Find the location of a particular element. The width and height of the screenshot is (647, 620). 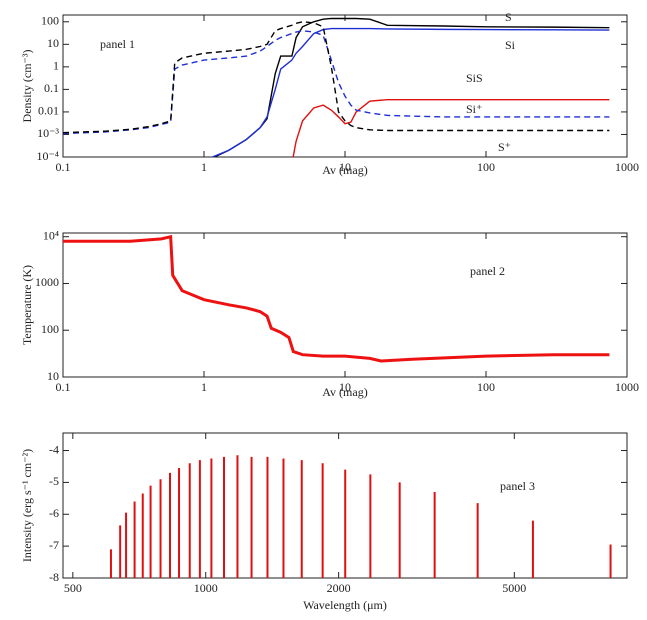

y-tick-label: 0.01 is located at coordinates (48, 111).